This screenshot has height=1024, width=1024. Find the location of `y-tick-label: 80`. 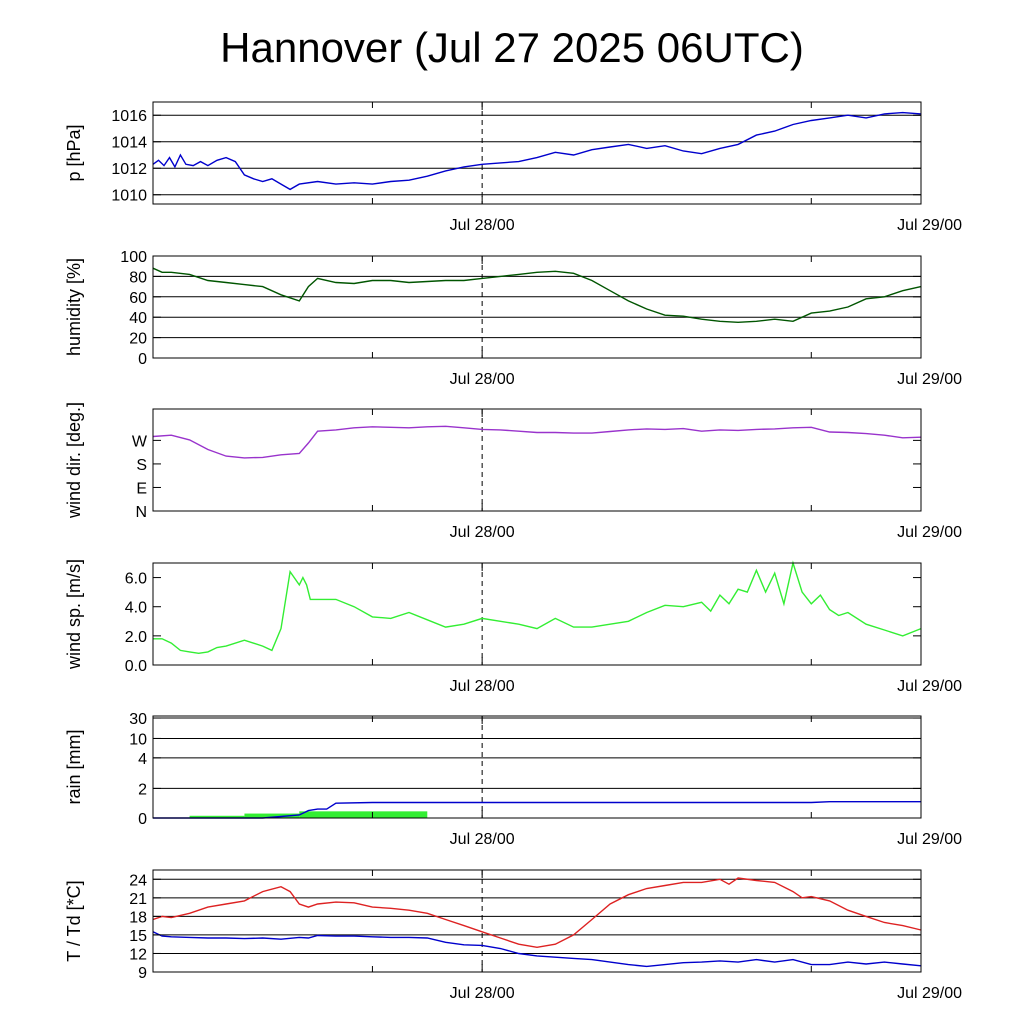

y-tick-label: 80 is located at coordinates (138, 277).